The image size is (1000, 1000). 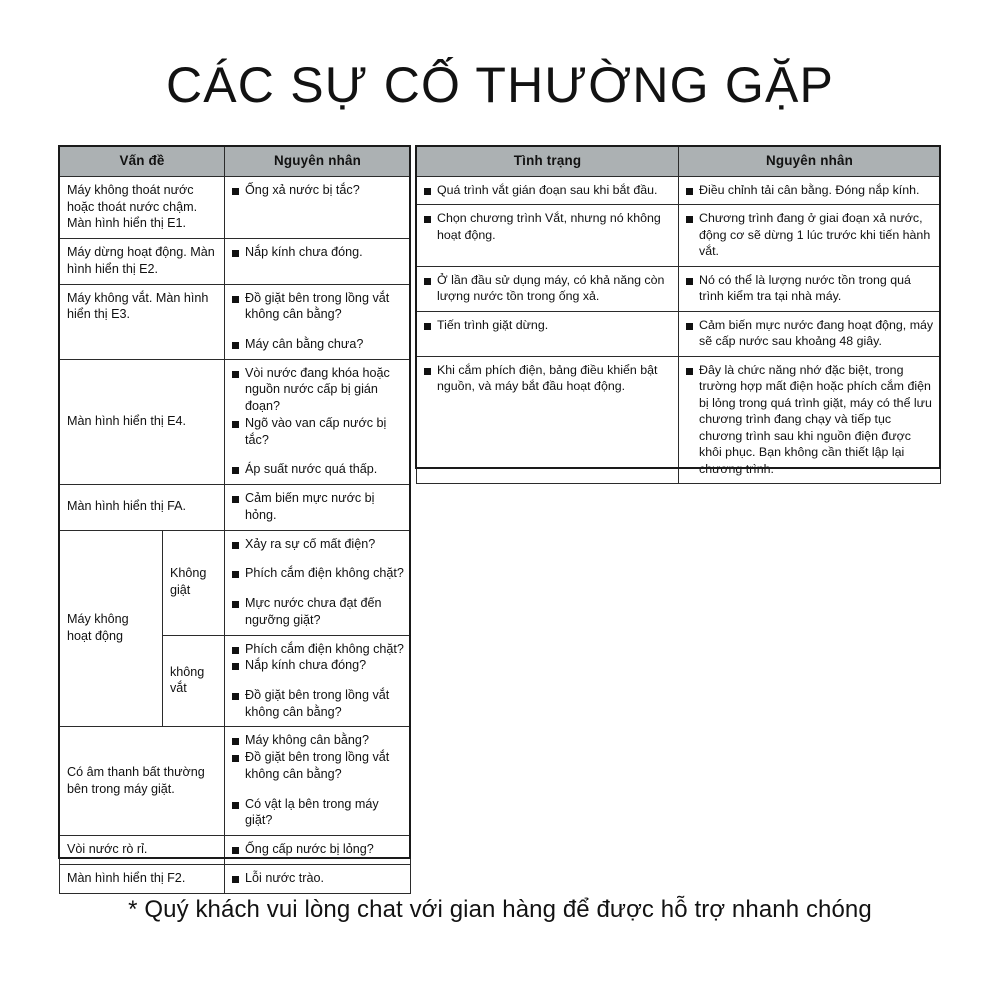 What do you see at coordinates (142, 850) in the screenshot?
I see `cell-problem: Vòi nước rò rỉ.` at bounding box center [142, 850].